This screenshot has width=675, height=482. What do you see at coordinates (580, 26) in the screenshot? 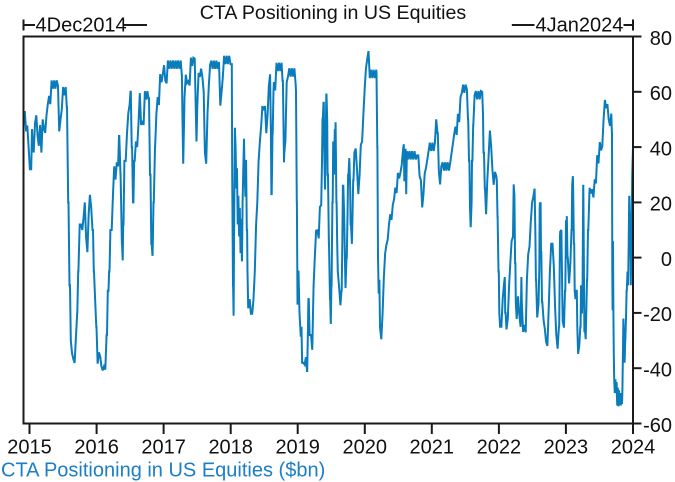
I see `svg-text: 4Jan2024` at bounding box center [580, 26].